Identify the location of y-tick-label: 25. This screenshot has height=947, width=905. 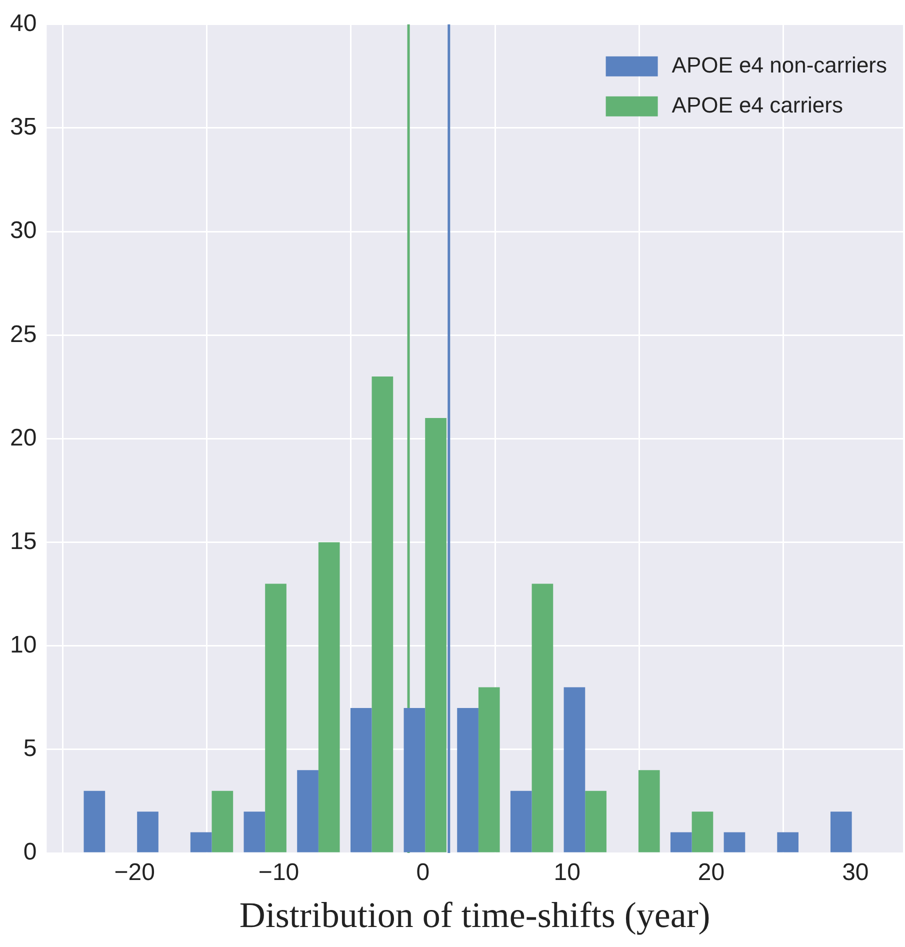
(23, 334).